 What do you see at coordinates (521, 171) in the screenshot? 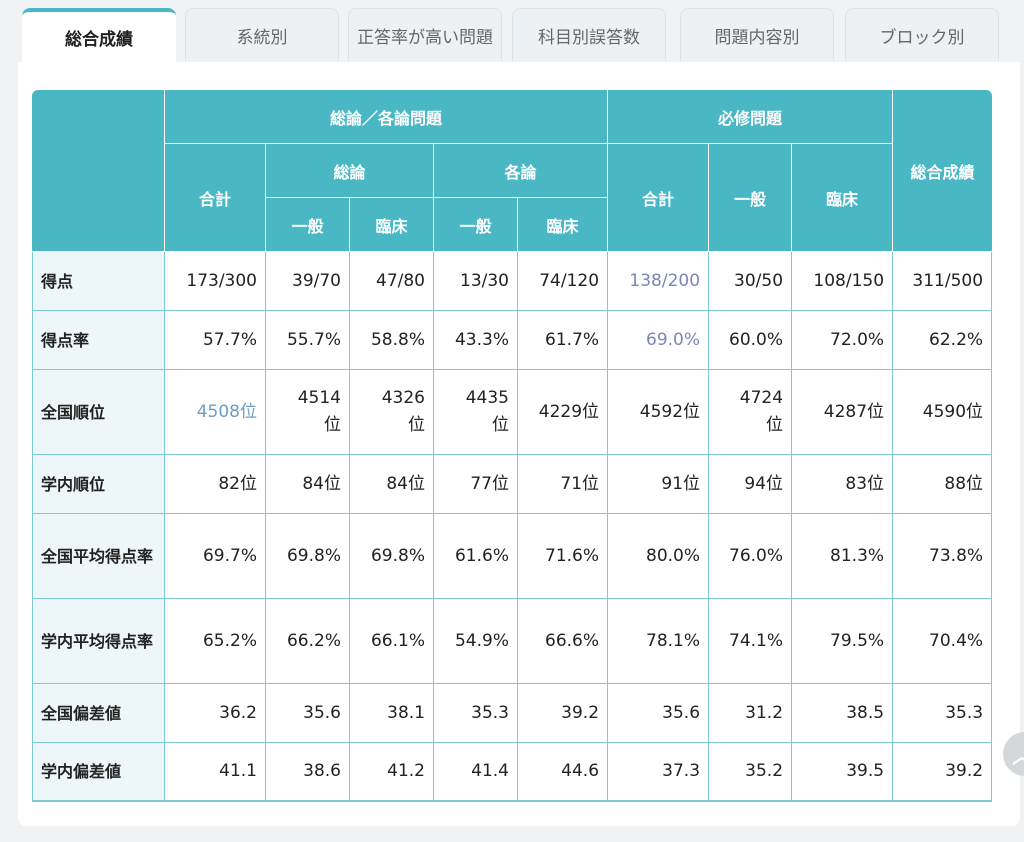
I see `header-kakuron: 各論` at bounding box center [521, 171].